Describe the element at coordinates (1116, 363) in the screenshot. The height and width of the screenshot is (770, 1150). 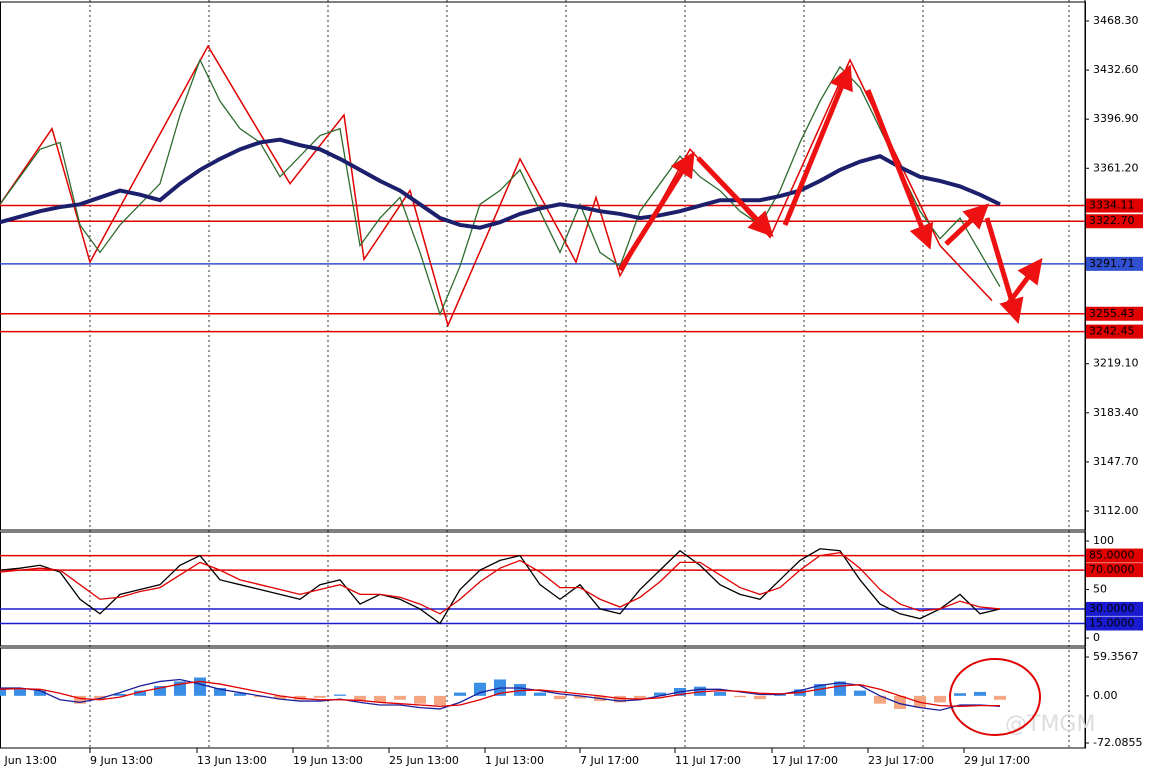
I see `y-tick-label: 3219.10` at that location.